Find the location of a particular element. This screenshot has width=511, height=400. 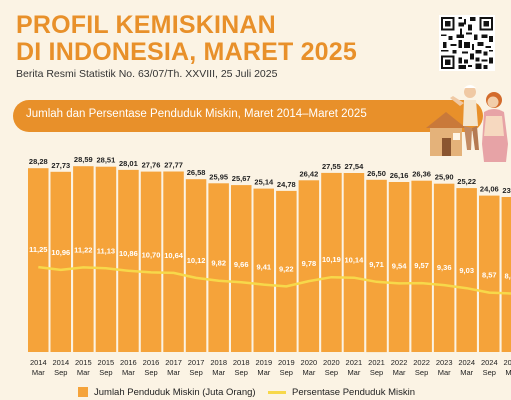

x-tick-year-21: 2025 is located at coordinates (507, 362).